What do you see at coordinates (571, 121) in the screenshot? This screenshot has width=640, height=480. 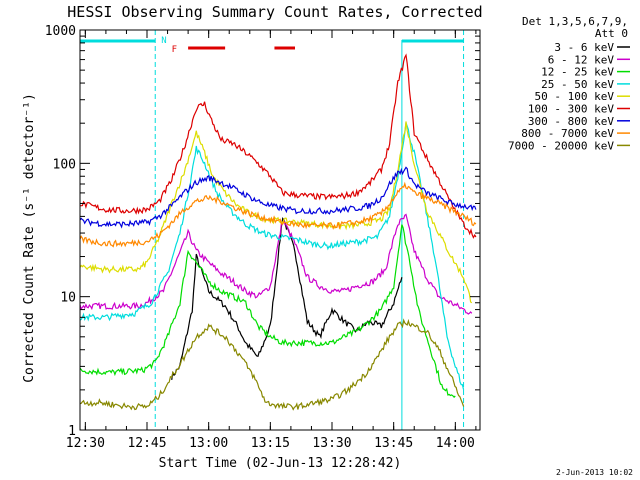 I see `legend-label: 300 - 800 keV` at bounding box center [571, 121].